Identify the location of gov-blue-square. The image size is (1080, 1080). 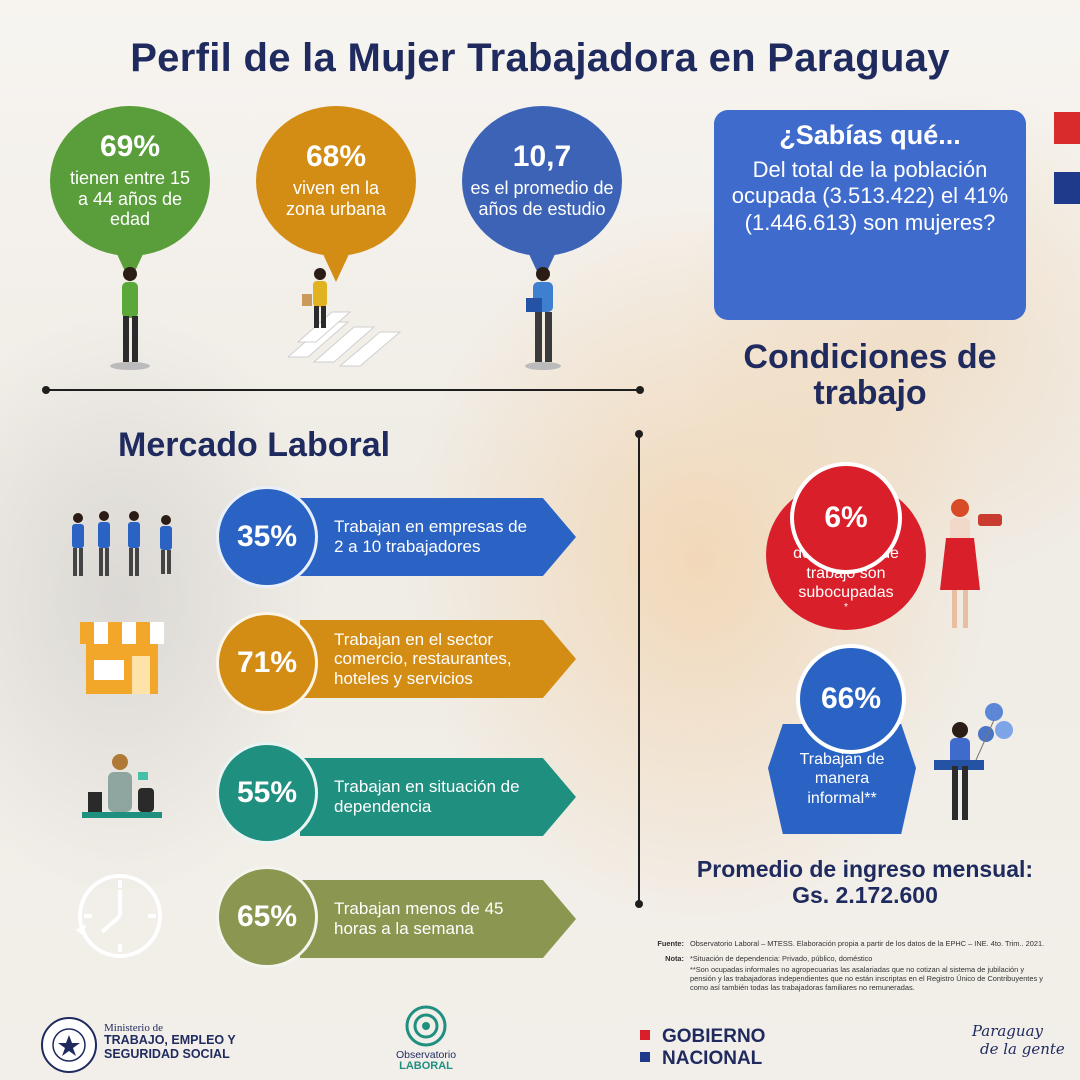
(645, 1057).